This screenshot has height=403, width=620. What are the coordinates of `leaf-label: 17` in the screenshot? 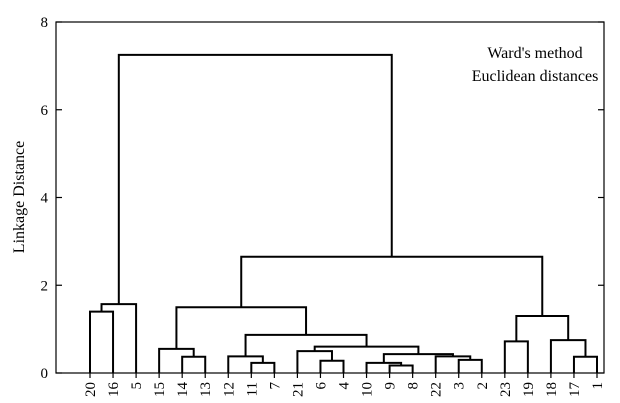 It's located at (575, 390).